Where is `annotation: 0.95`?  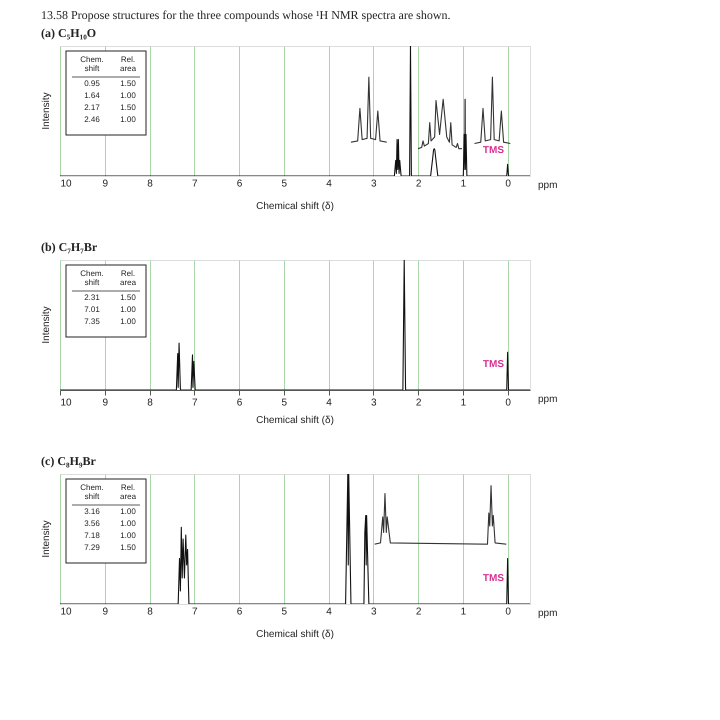
annotation: 0.95 is located at coordinates (92, 83).